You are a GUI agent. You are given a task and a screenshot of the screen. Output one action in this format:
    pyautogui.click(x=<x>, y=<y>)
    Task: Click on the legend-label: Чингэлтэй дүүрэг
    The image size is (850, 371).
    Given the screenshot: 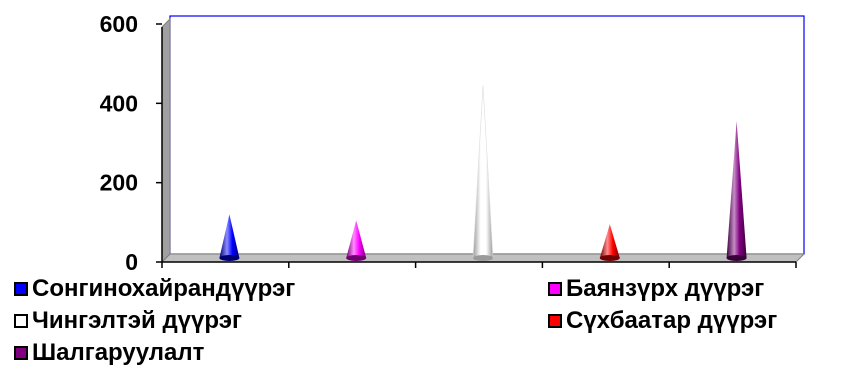 What is the action you would take?
    pyautogui.click(x=137, y=320)
    